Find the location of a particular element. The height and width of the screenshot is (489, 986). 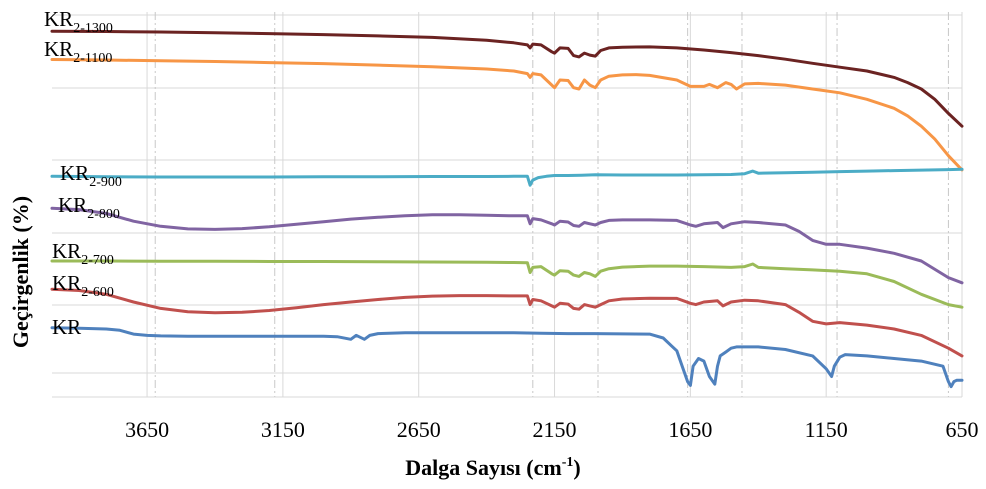

x-tick-label: 2150 is located at coordinates (555, 429).